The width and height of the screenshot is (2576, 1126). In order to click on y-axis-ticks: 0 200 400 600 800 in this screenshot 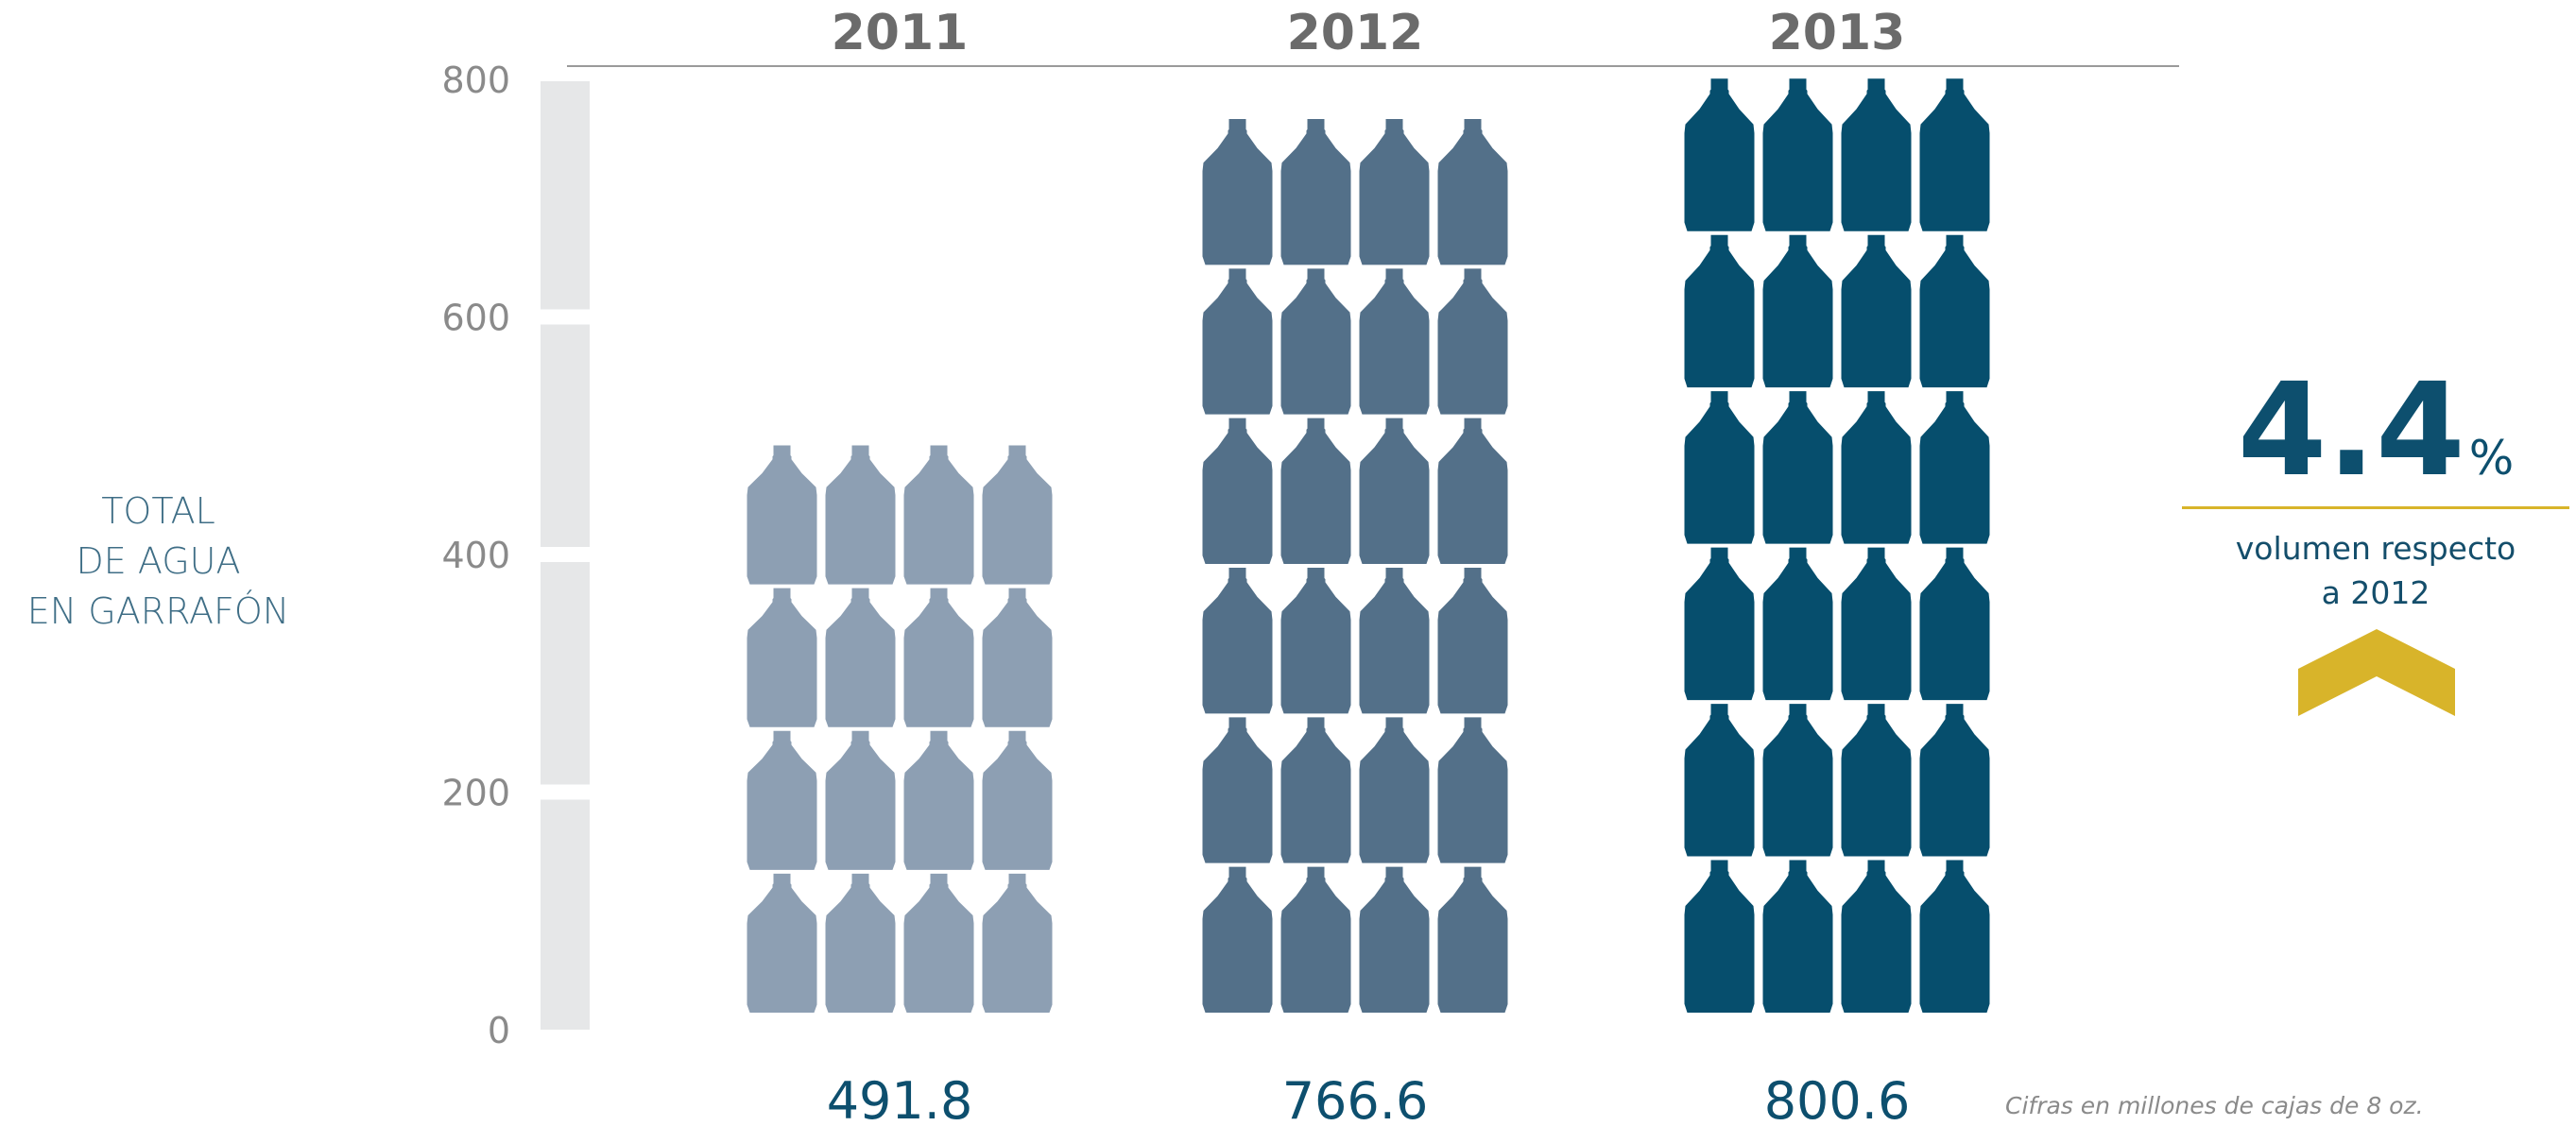, I will do `click(475, 555)`.